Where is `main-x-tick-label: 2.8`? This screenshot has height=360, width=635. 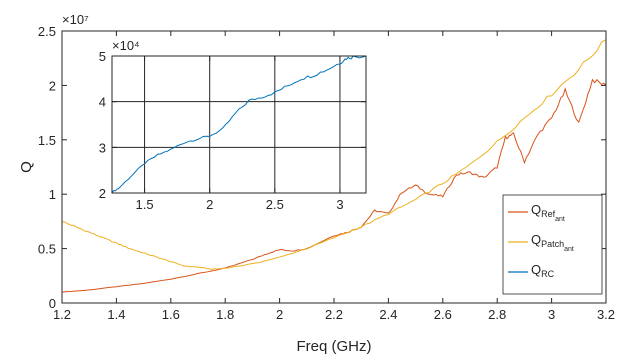 main-x-tick-label: 2.8 is located at coordinates (497, 314).